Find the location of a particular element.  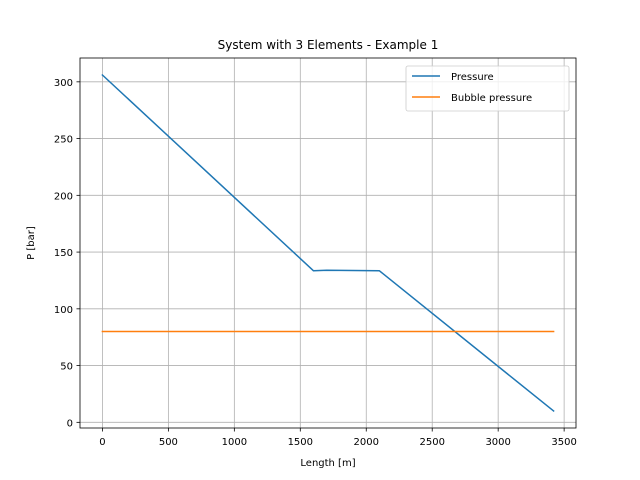

x-tick-label: 3000 is located at coordinates (497, 442).